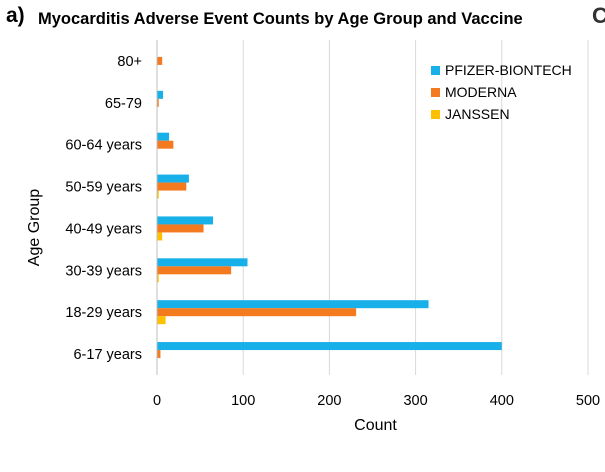 The height and width of the screenshot is (472, 605). What do you see at coordinates (103, 188) in the screenshot?
I see `y-tick-label: 50-59 years` at bounding box center [103, 188].